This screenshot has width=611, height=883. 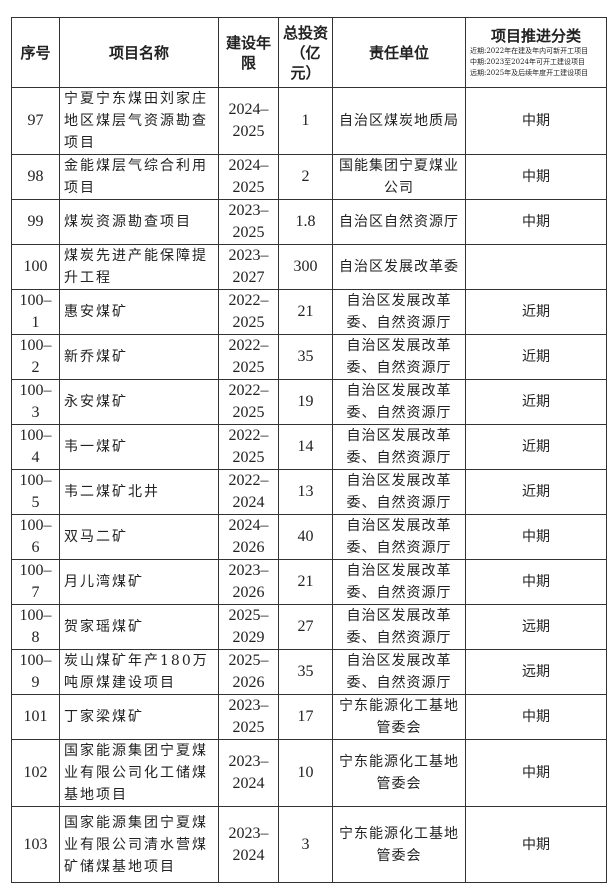 I want to click on table-row: 99 煤炭资源勘查项目 2023–2025 1.8 自治区自然资源厅 中期, so click(x=309, y=222).